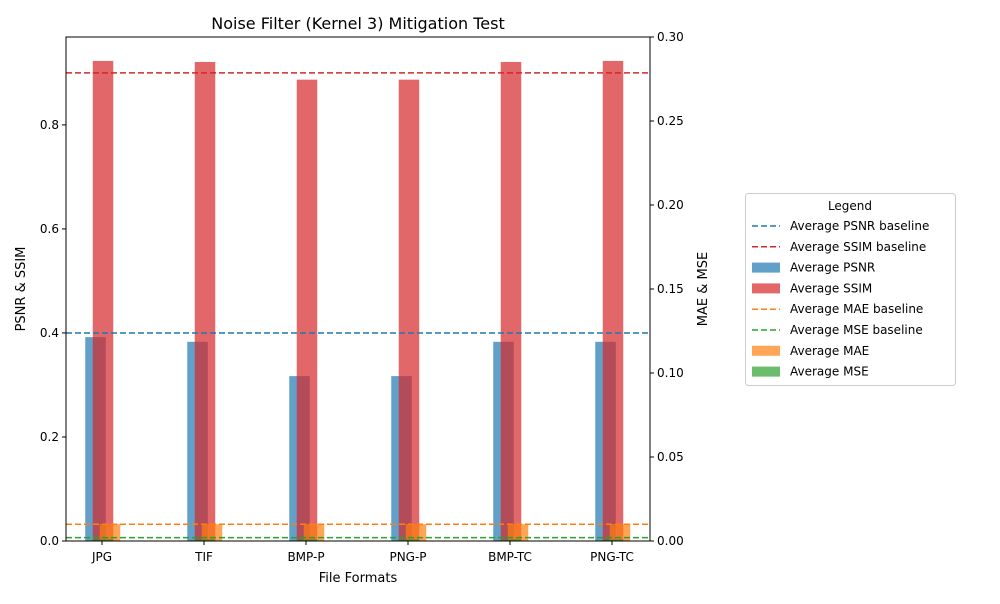 Image resolution: width=1000 pixels, height=604 pixels. I want to click on legend-entry: Average SSIM baseline, so click(858, 247).